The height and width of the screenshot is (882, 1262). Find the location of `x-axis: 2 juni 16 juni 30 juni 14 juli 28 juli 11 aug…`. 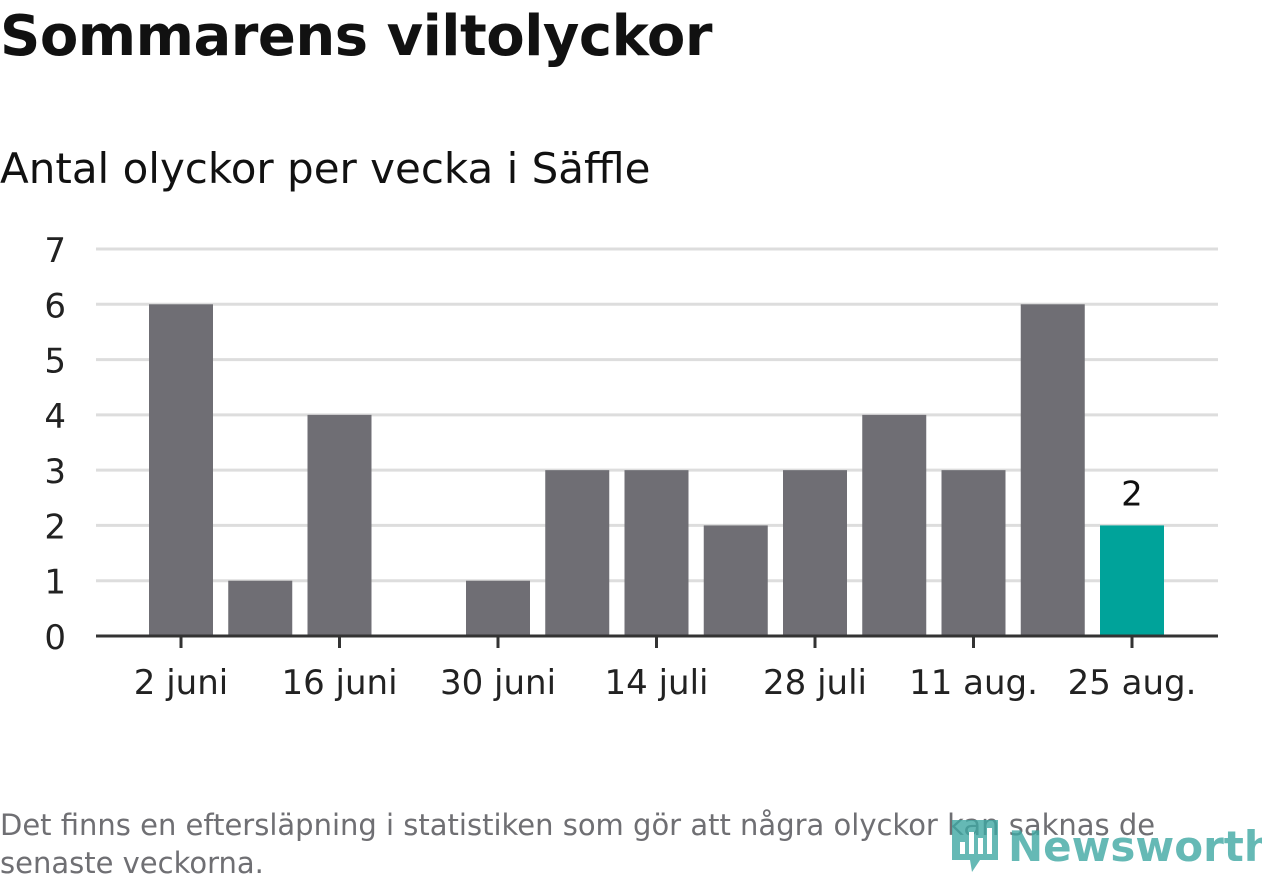

x-axis: 2 juni 16 juni 30 juni 14 juli 28 juli 11 aug… is located at coordinates (657, 668).